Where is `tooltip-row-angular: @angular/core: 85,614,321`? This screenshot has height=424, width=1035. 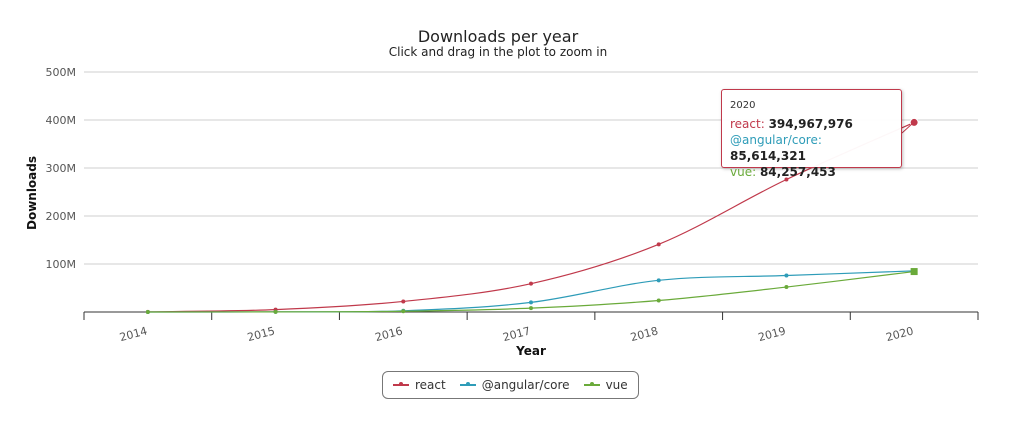 tooltip-row-angular: @angular/core: 85,614,321 is located at coordinates (776, 148).